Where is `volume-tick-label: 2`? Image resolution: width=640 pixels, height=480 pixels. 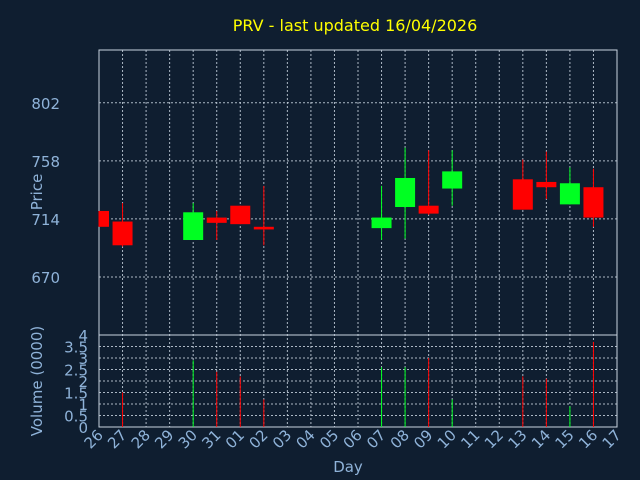 volume-tick-label: 2 is located at coordinates (83, 382).